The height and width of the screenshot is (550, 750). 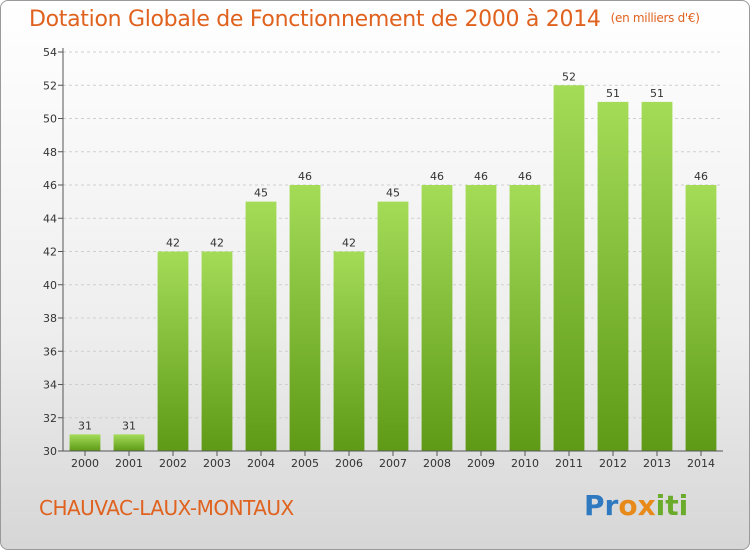 I want to click on x-tick-label: 2005, so click(x=305, y=463).